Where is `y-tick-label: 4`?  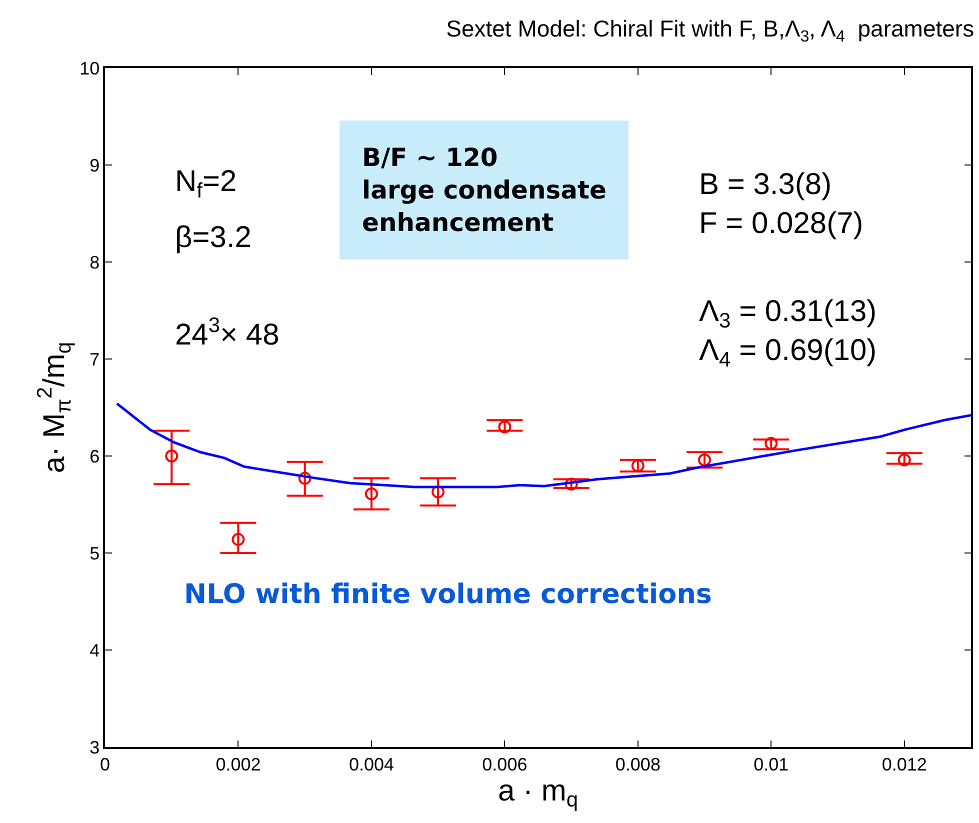
y-tick-label: 4 is located at coordinates (95, 650).